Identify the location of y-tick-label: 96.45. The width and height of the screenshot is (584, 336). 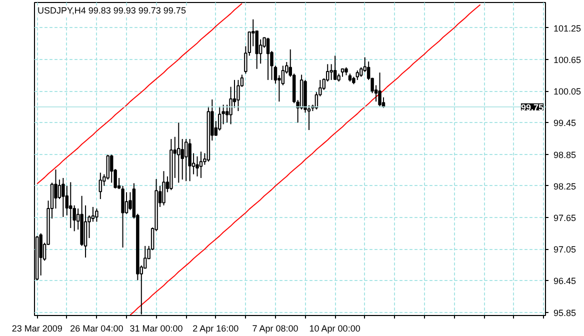
(565, 281).